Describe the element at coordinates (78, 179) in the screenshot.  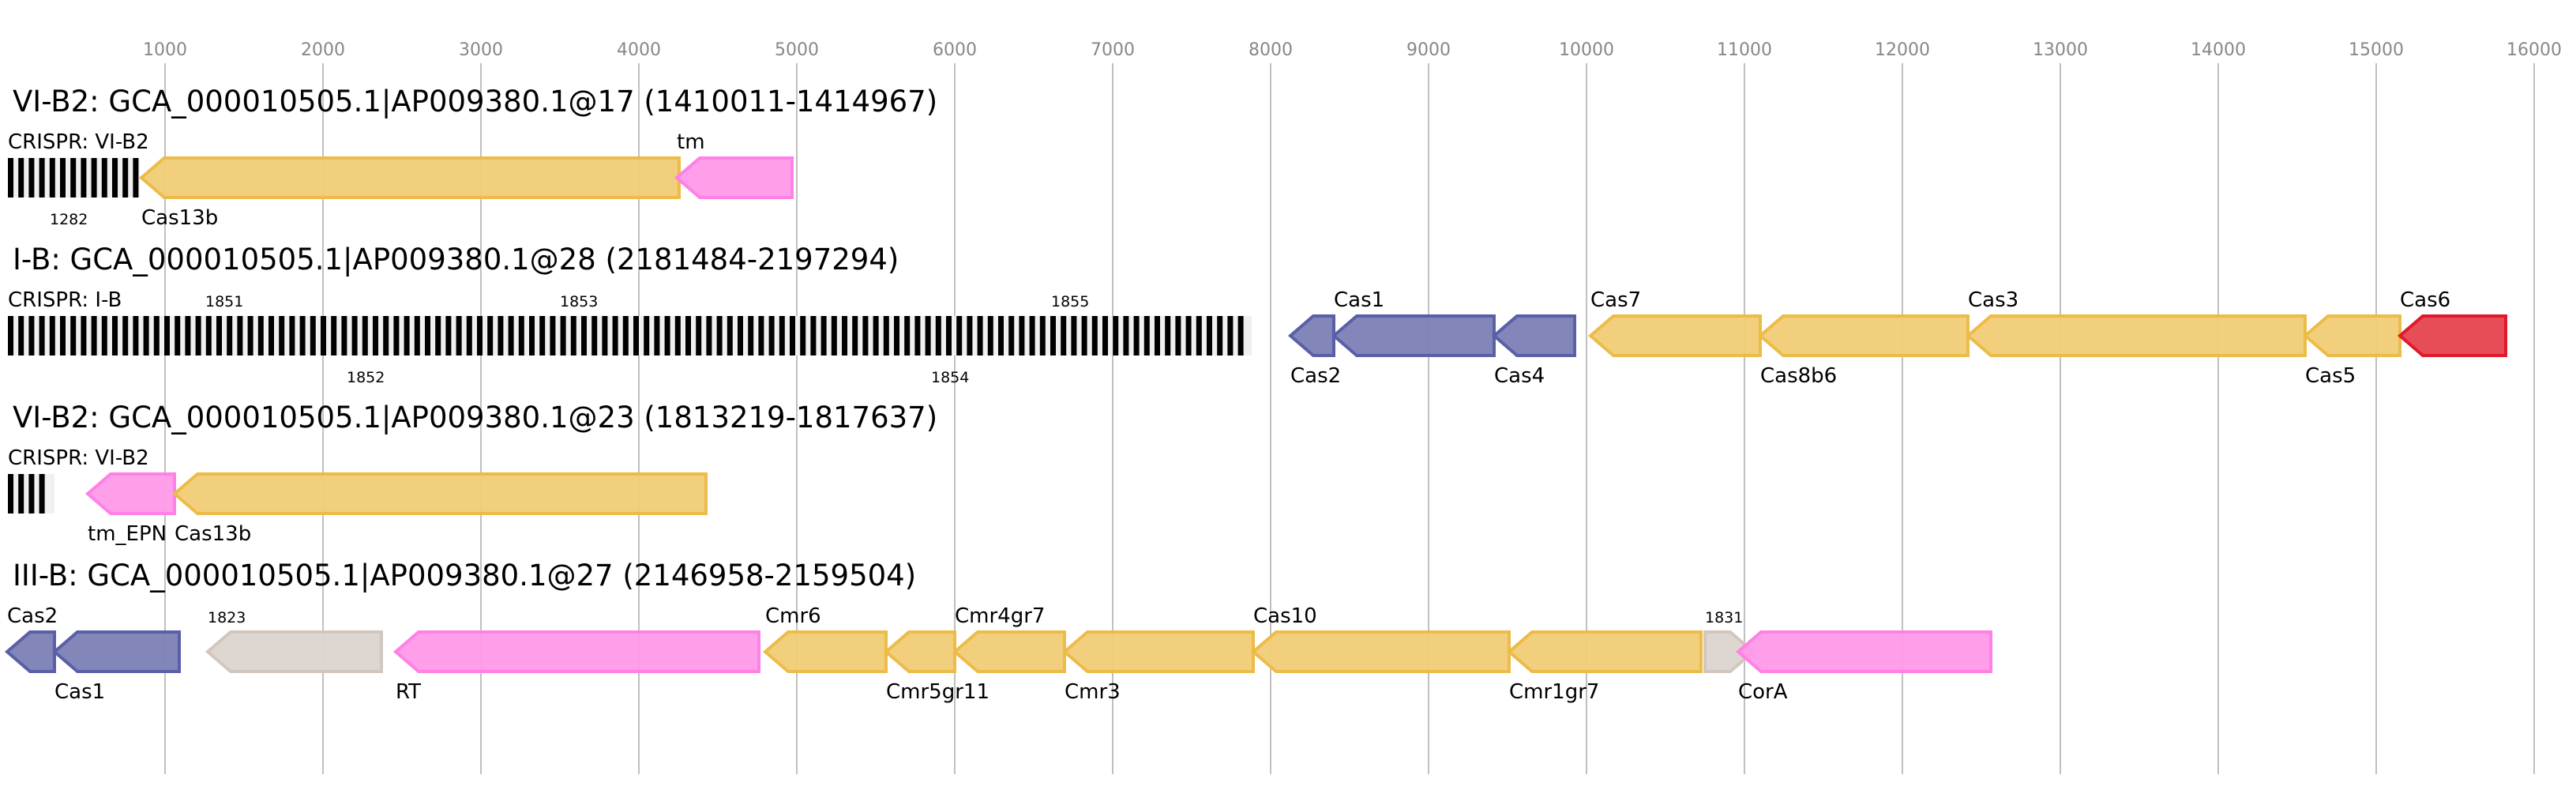
I see `crispr-array: CRISPR: VI-B2 1282` at that location.